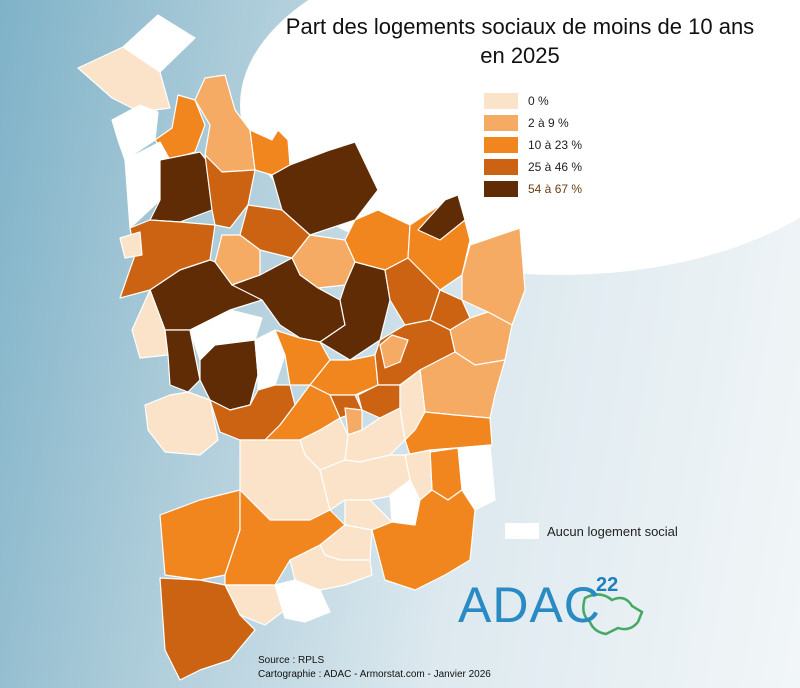 The width and height of the screenshot is (800, 688). I want to click on logo-number: 22, so click(607, 585).